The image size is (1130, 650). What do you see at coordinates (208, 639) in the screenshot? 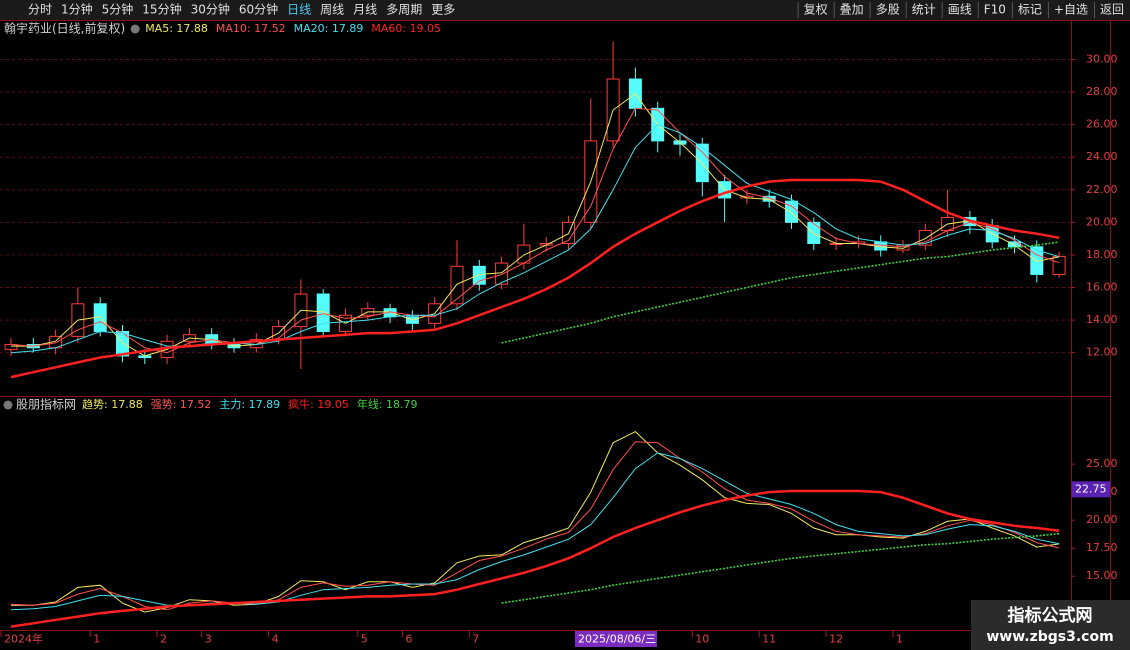
I see `x-tick-label: 3` at bounding box center [208, 639].